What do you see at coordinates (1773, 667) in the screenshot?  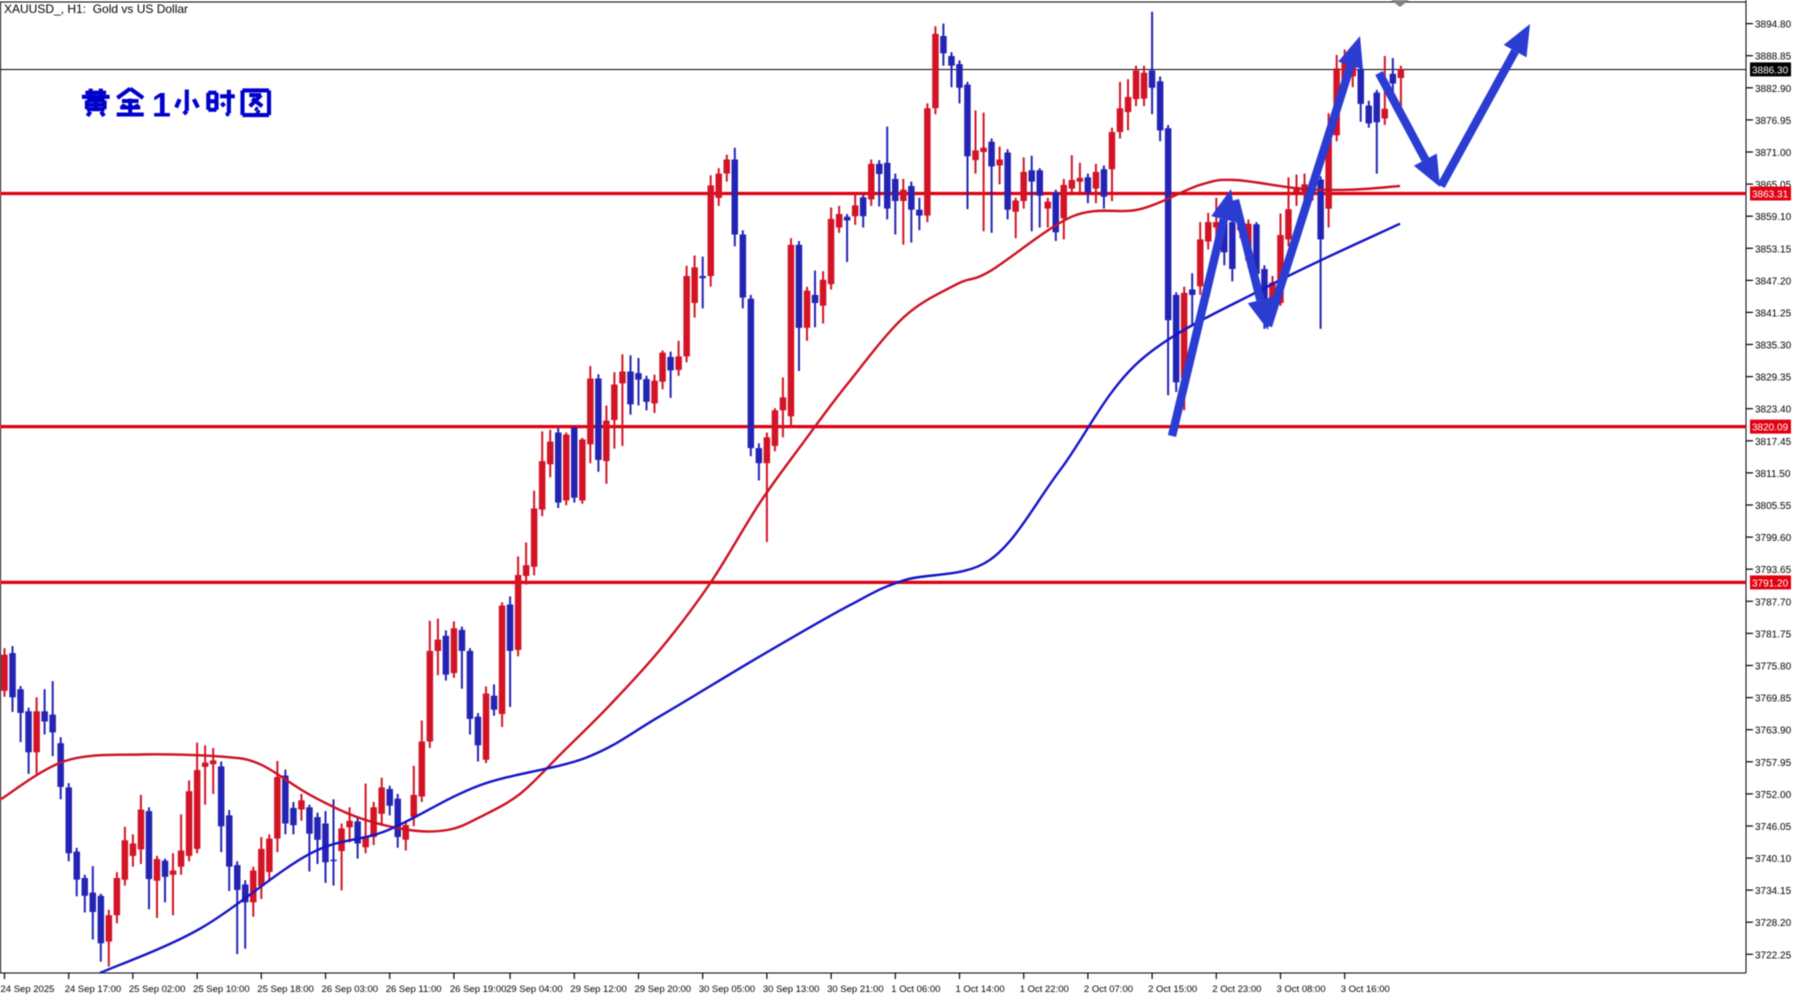 I see `svg-text: 3775.80` at bounding box center [1773, 667].